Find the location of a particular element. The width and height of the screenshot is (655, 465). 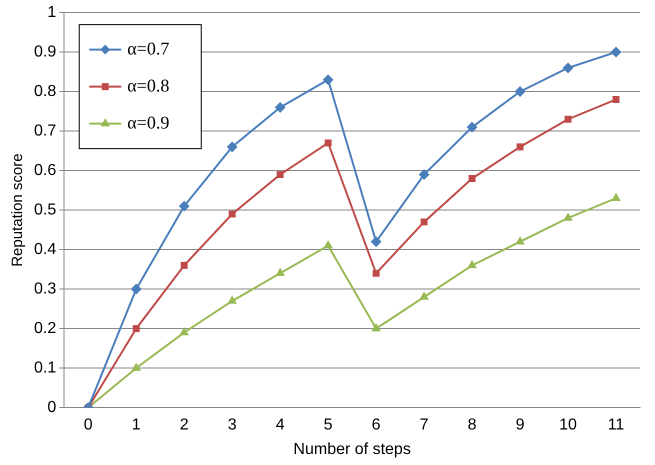

x-tick-label: 1 is located at coordinates (136, 425).